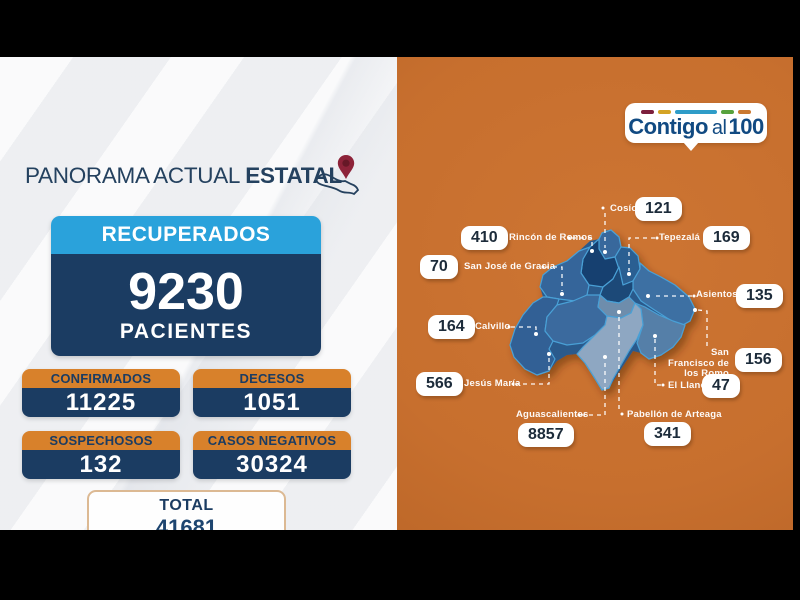 Image resolution: width=800 pixels, height=600 pixels. What do you see at coordinates (726, 238) in the screenshot?
I see `map-pill-tepezala: 169` at bounding box center [726, 238].